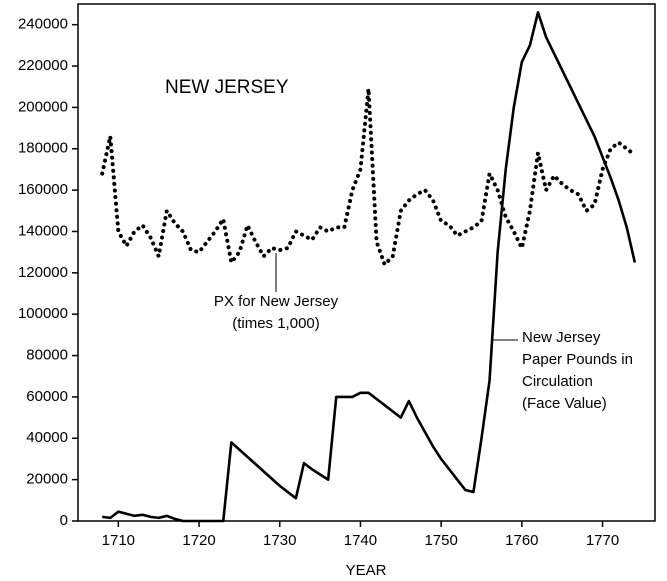 This screenshot has height=581, width=667. Describe the element at coordinates (557, 381) in the screenshot. I see `series-annotation: Circulation` at that location.